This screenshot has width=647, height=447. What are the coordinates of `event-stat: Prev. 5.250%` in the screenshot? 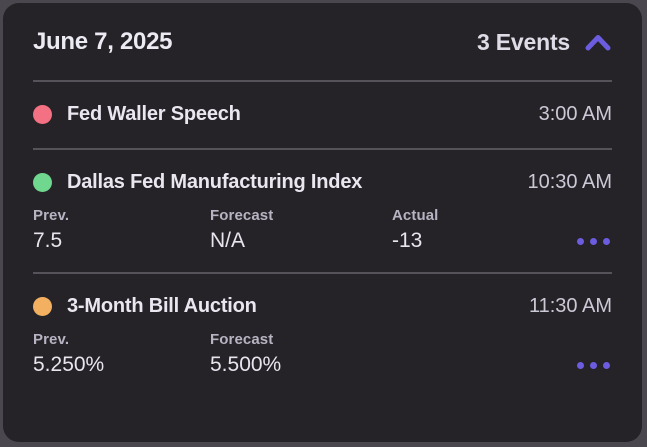 It's located at (121, 354).